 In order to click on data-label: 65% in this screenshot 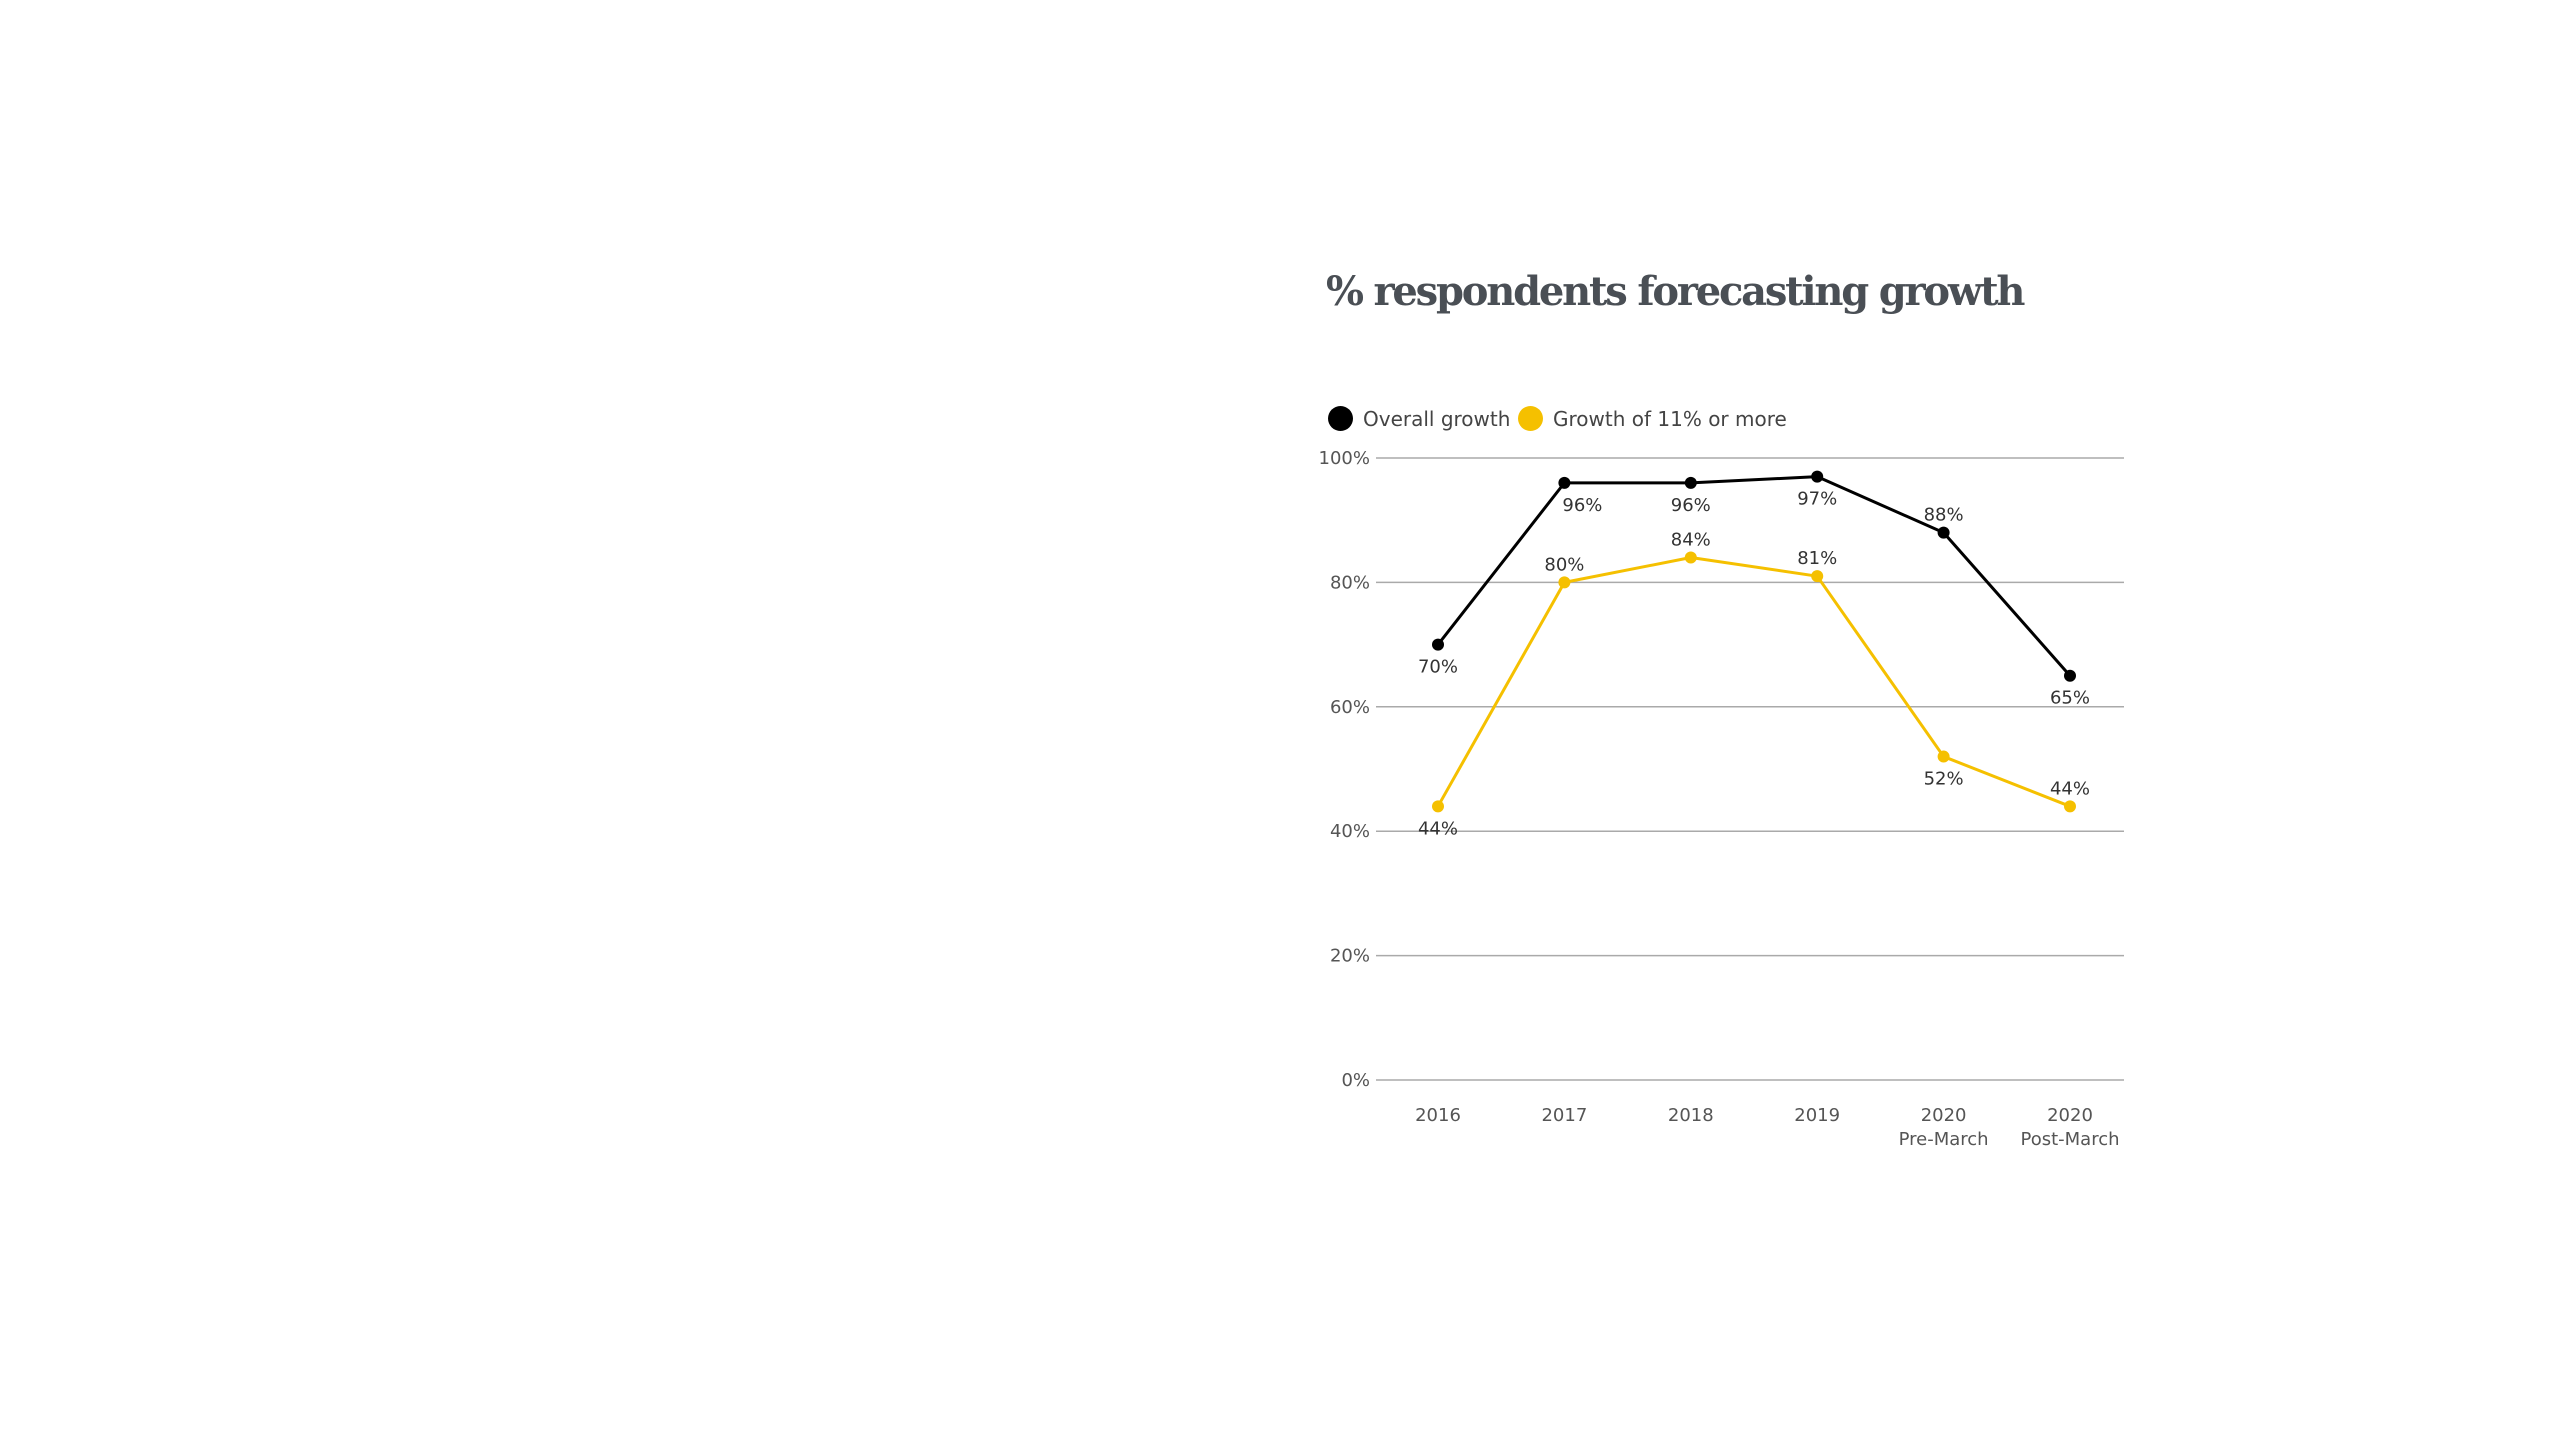, I will do `click(2070, 698)`.